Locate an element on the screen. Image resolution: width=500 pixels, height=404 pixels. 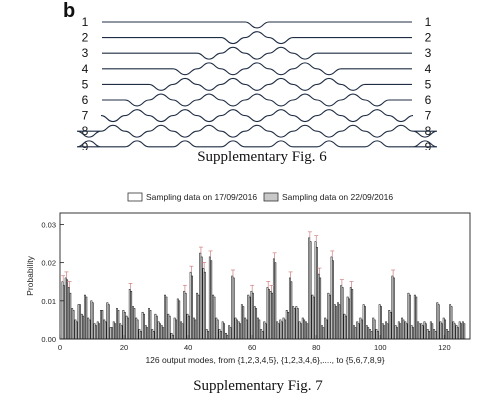
port-label-left: 7 is located at coordinates (85, 116).